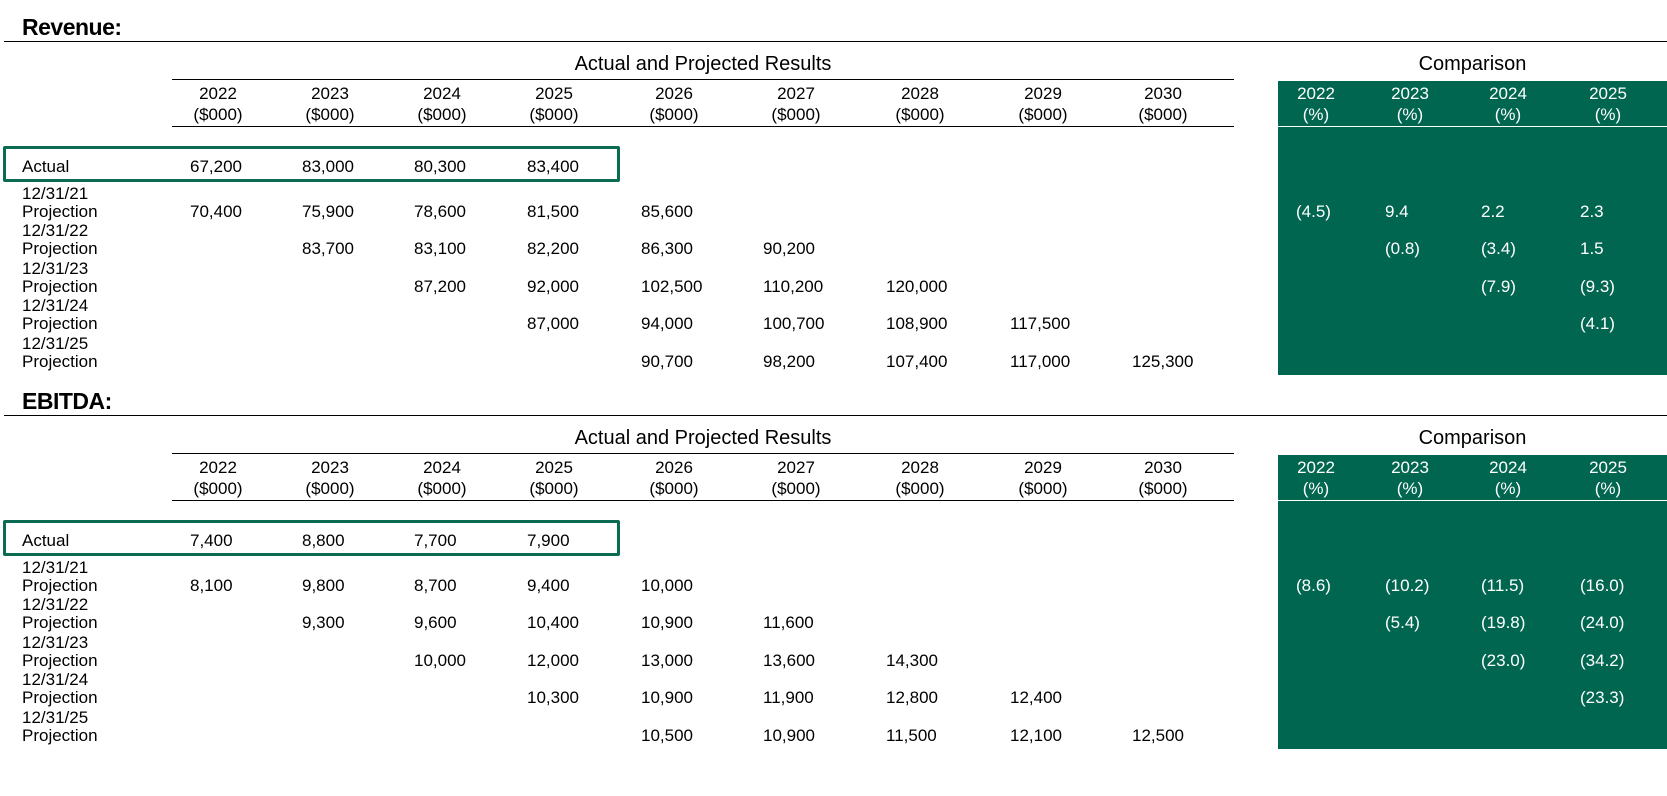 The width and height of the screenshot is (1667, 796). I want to click on table-cell: 10,900, so click(667, 622).